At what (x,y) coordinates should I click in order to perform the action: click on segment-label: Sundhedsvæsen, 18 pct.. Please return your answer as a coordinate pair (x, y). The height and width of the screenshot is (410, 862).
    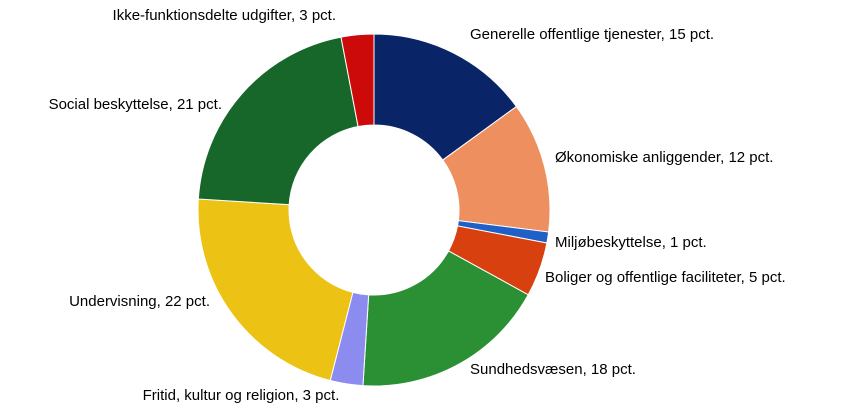
    Looking at the image, I should click on (553, 369).